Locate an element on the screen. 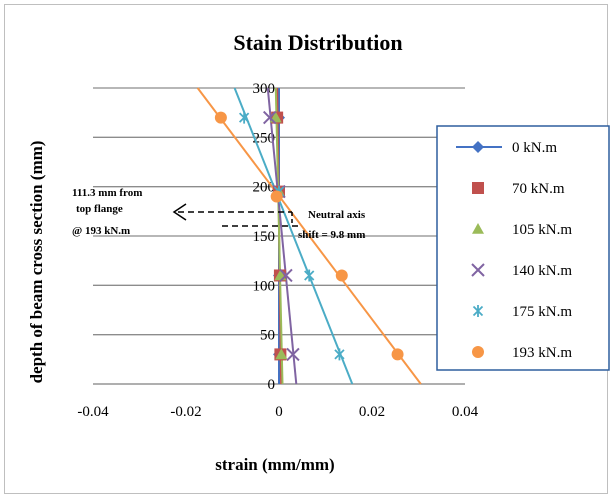 The height and width of the screenshot is (500, 616). x-tick--0.02: -0.02 is located at coordinates (185, 412).